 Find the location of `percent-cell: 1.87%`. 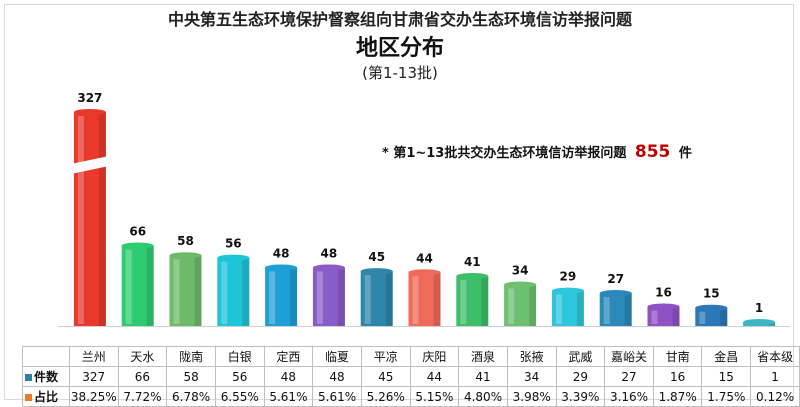

percent-cell: 1.87% is located at coordinates (677, 396).